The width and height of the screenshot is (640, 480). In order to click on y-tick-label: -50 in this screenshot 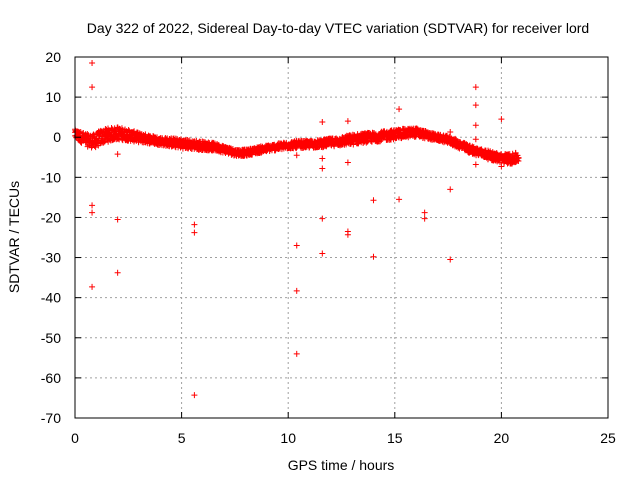, I will do `click(51, 338)`.